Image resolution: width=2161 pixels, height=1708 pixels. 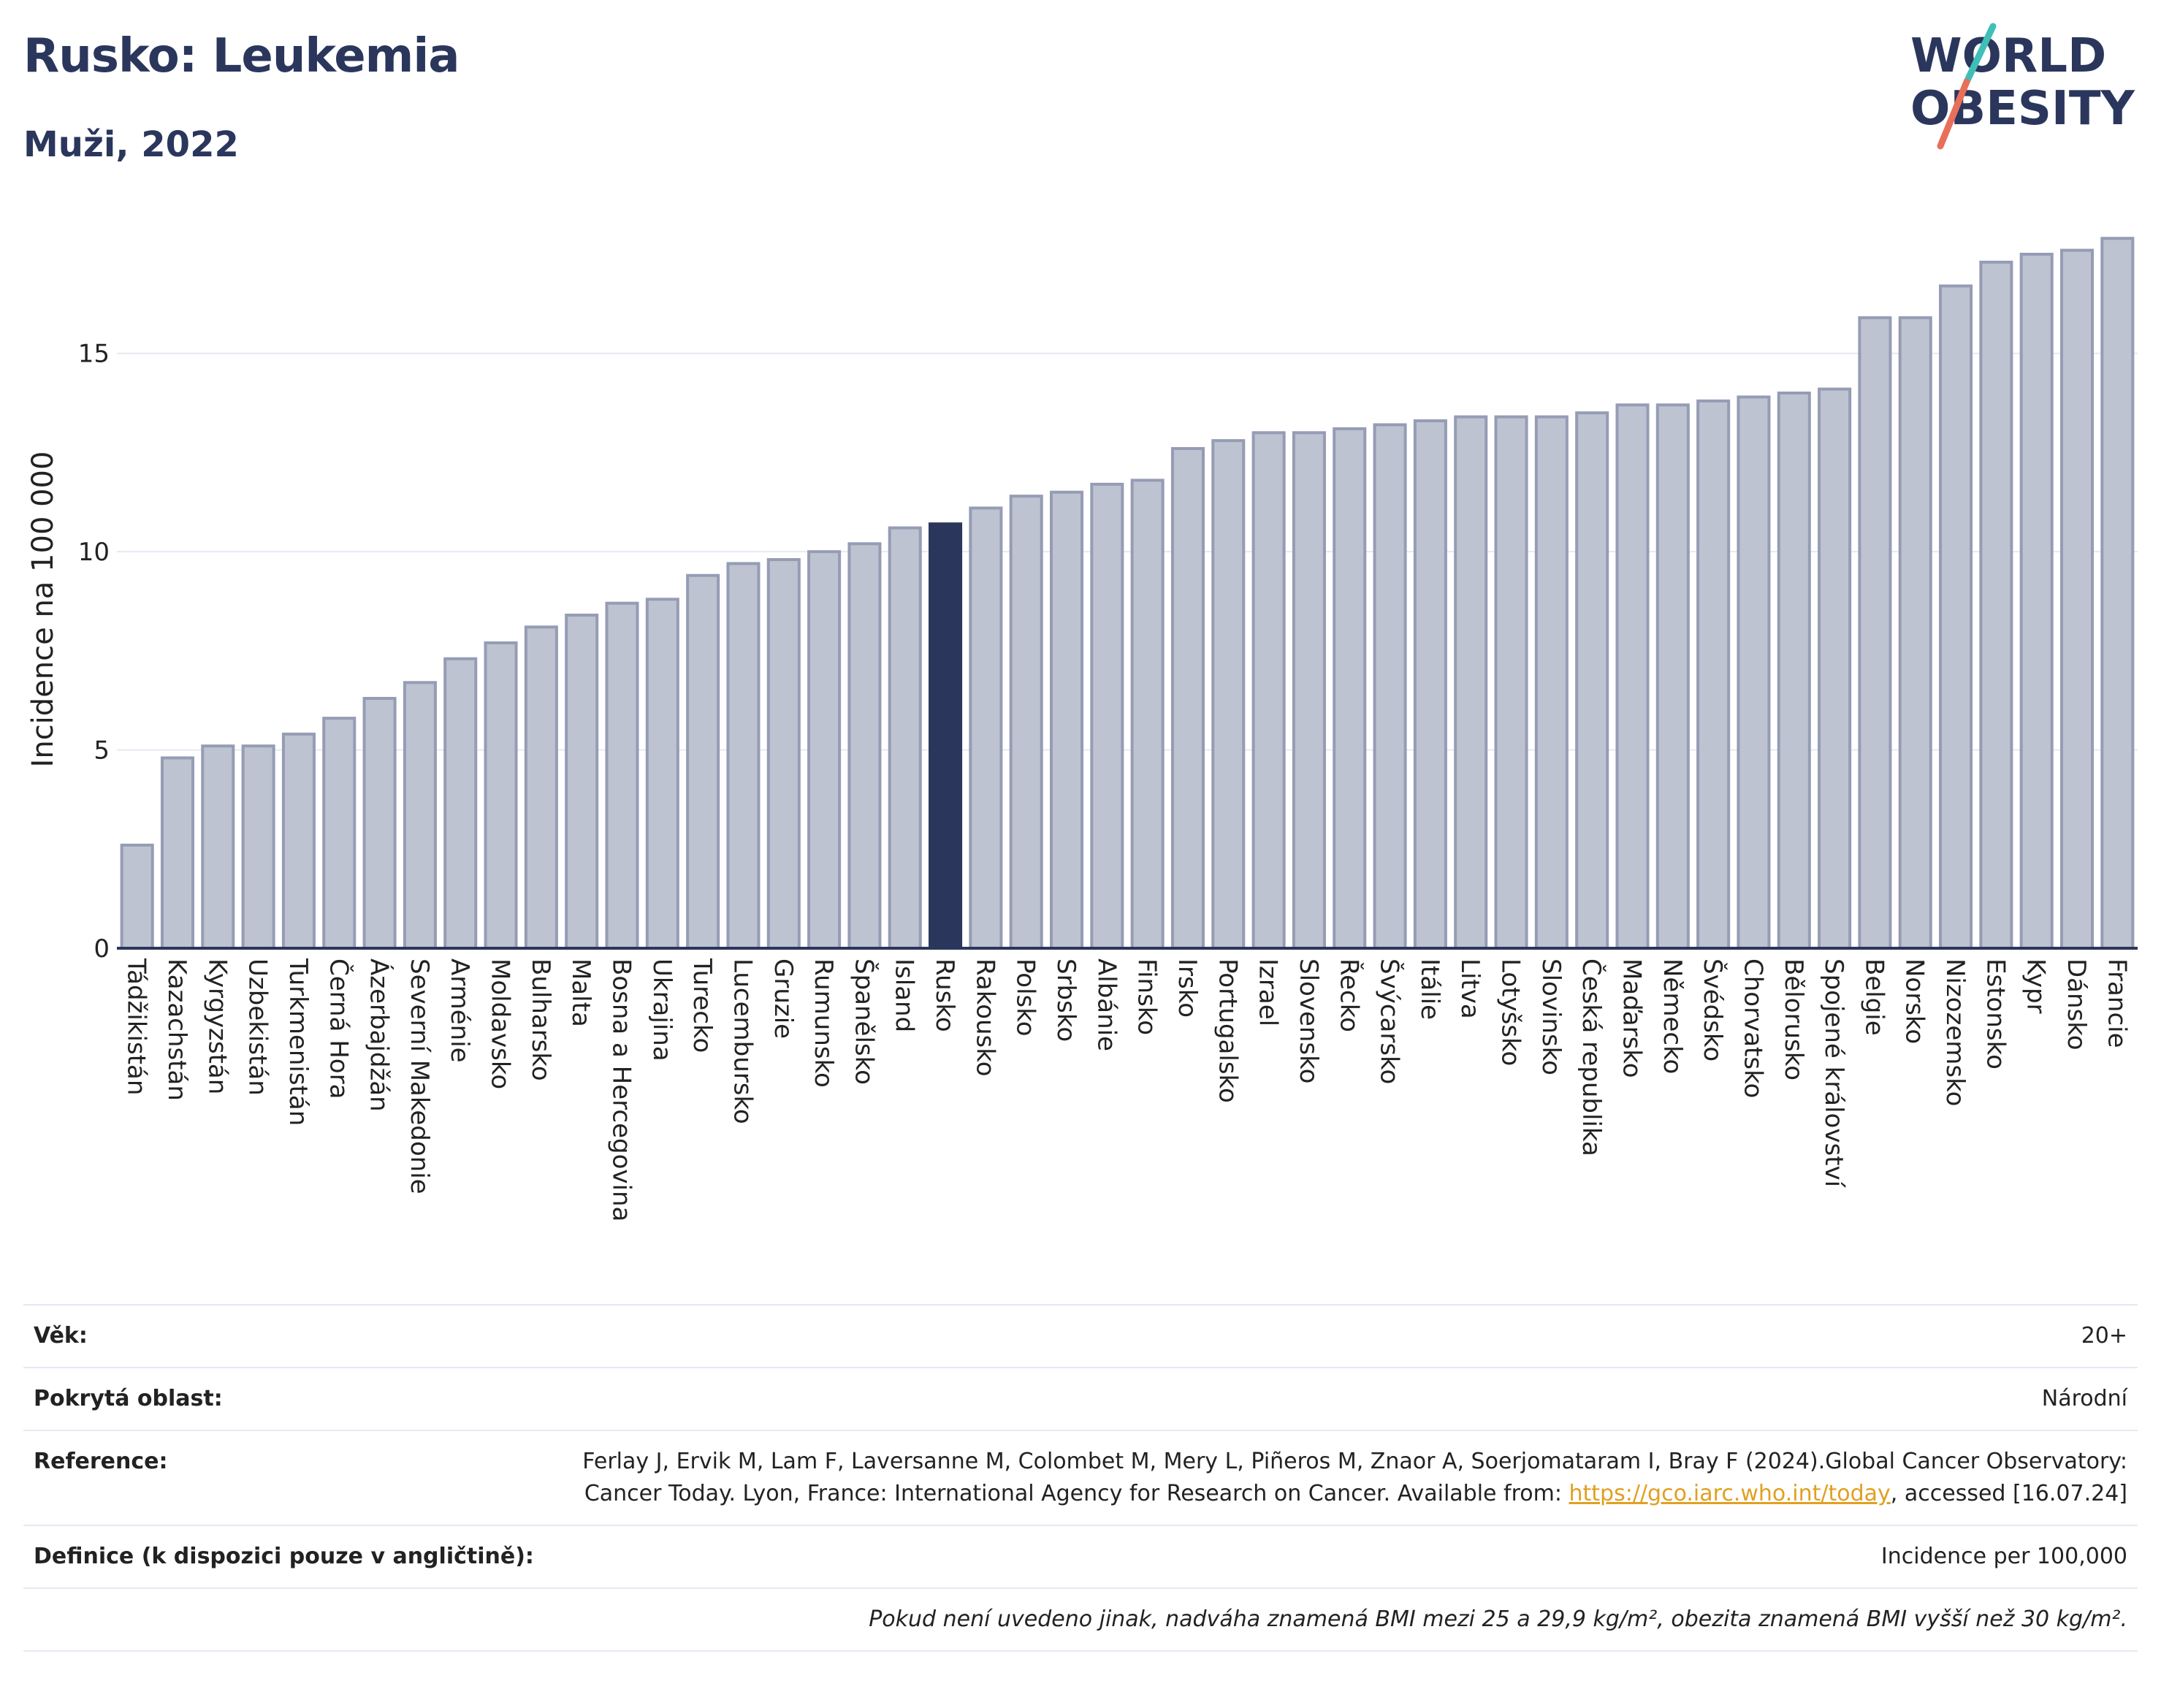 What do you see at coordinates (1551, 1016) in the screenshot?
I see `x-tick-label: Slovinsko` at bounding box center [1551, 1016].